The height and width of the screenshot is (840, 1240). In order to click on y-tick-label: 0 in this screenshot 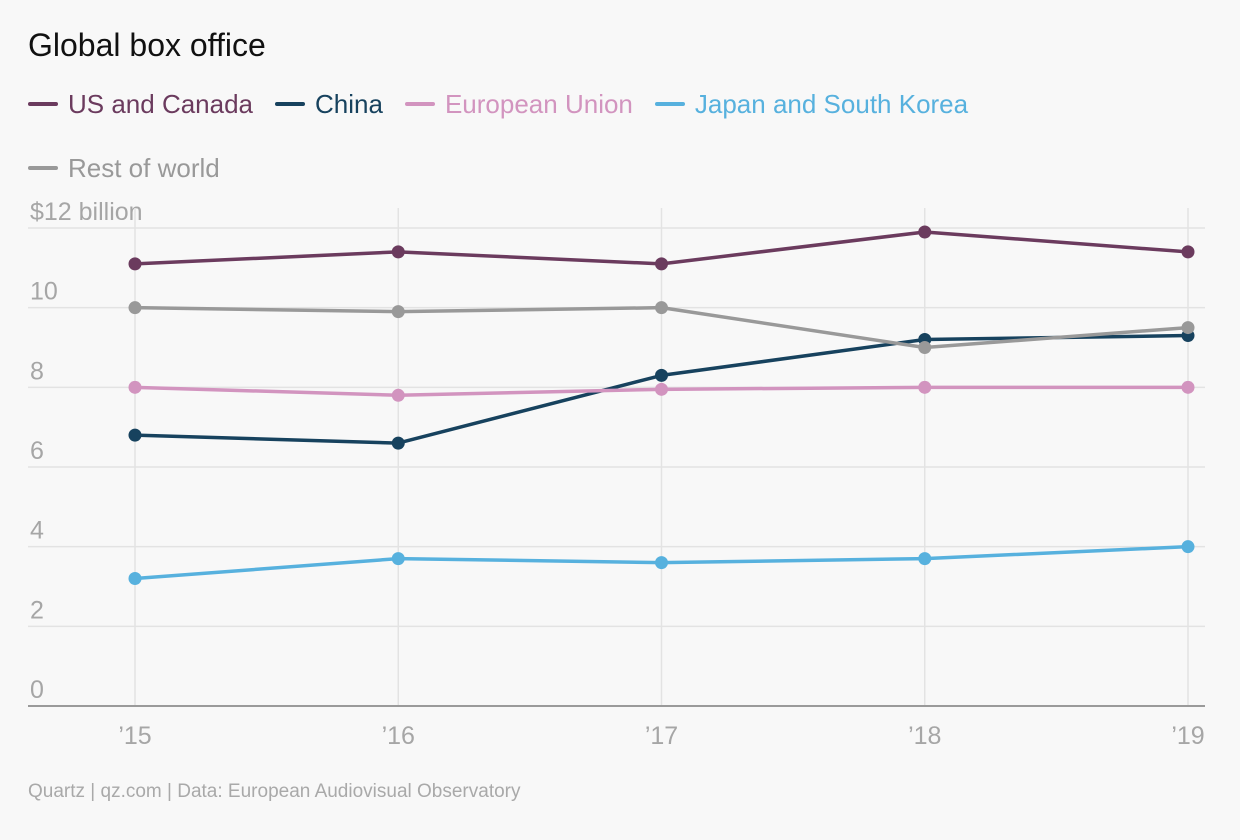, I will do `click(37, 690)`.